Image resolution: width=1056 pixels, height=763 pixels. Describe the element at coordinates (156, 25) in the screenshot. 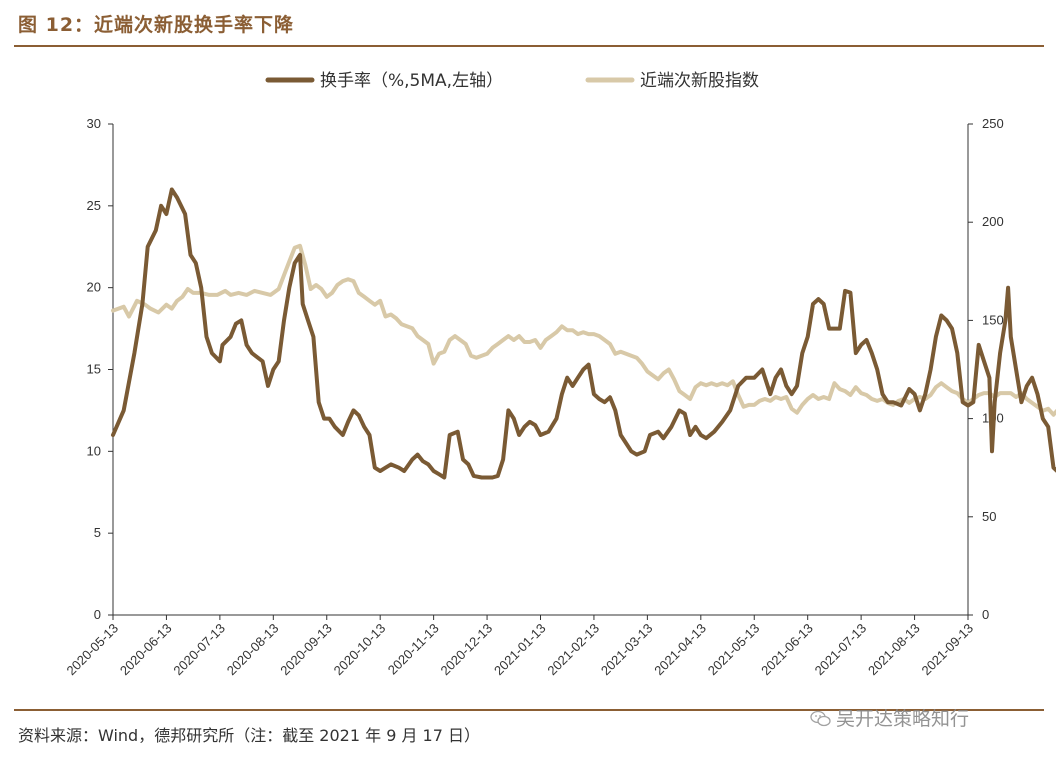

I see `chart-title: 图 12：近端次新股换手率下降` at that location.